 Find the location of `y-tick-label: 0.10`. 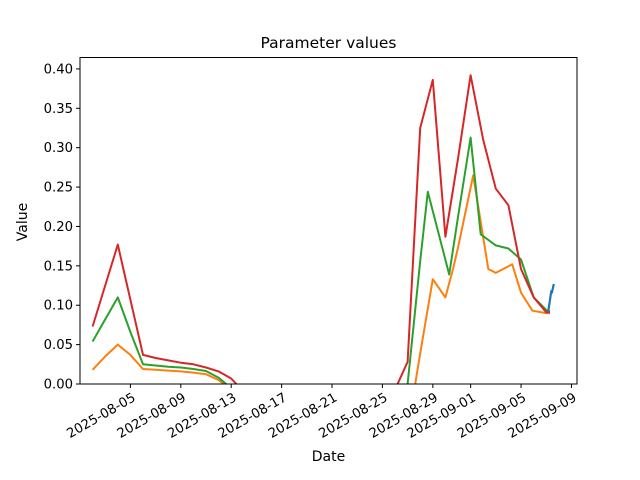

y-tick-label: 0.10 is located at coordinates (58, 306).